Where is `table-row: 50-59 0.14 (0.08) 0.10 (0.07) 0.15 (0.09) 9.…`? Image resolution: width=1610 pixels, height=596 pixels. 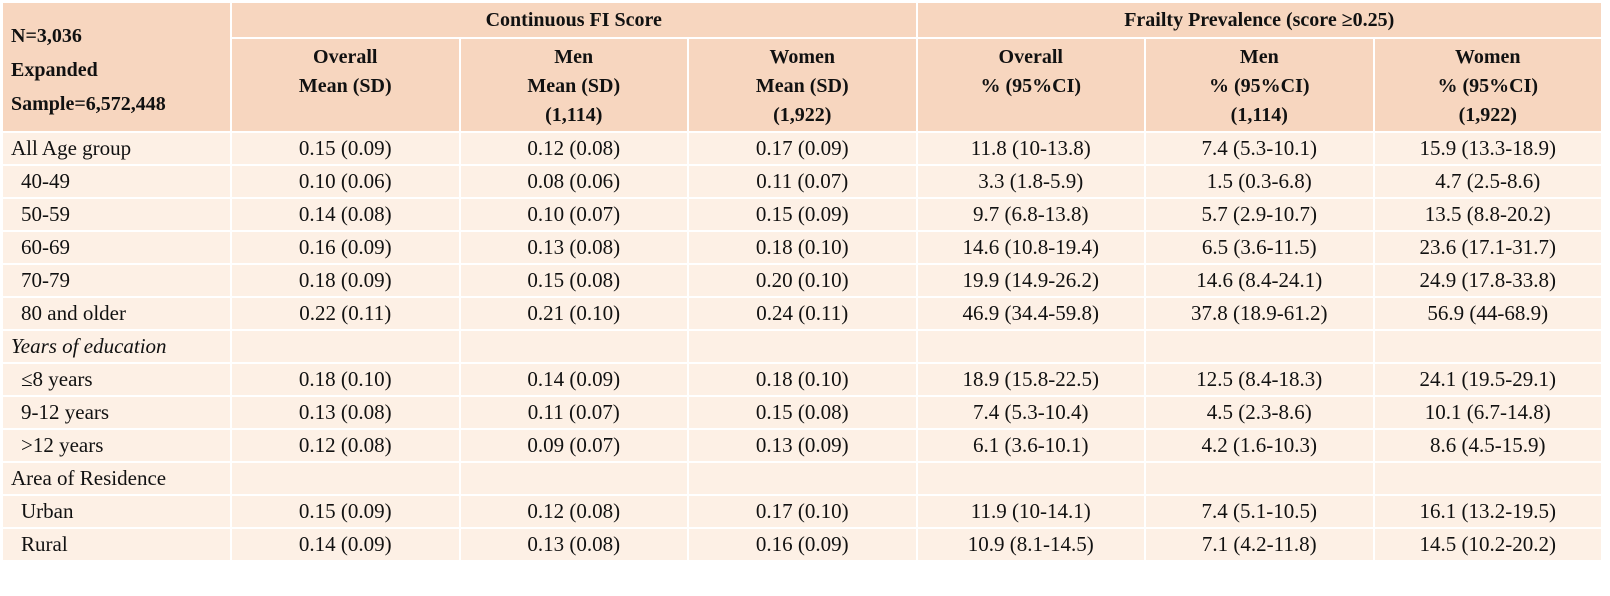 table-row: 50-59 0.14 (0.08) 0.10 (0.07) 0.15 (0.09) 9.… is located at coordinates (802, 214).